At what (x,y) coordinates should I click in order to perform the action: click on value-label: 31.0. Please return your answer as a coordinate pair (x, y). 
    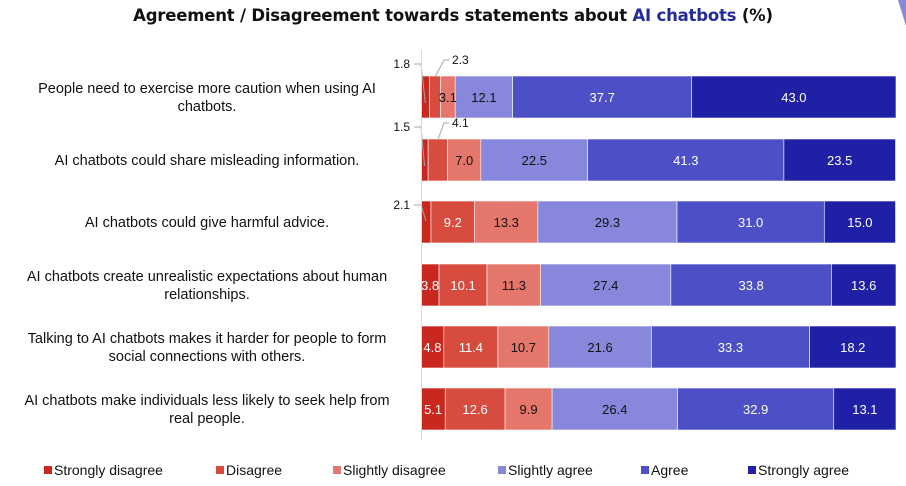
    Looking at the image, I should click on (750, 222).